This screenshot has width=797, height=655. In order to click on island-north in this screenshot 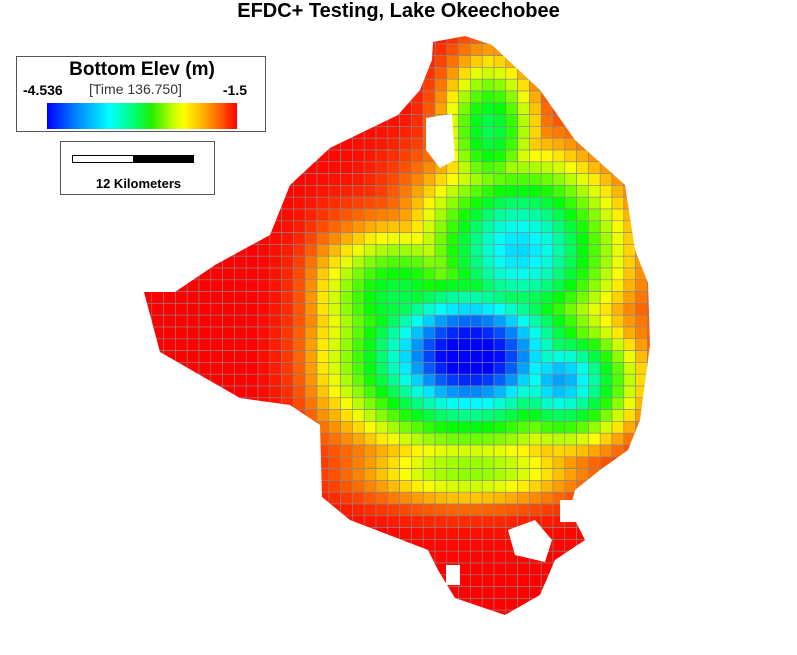, I will do `click(440, 141)`.